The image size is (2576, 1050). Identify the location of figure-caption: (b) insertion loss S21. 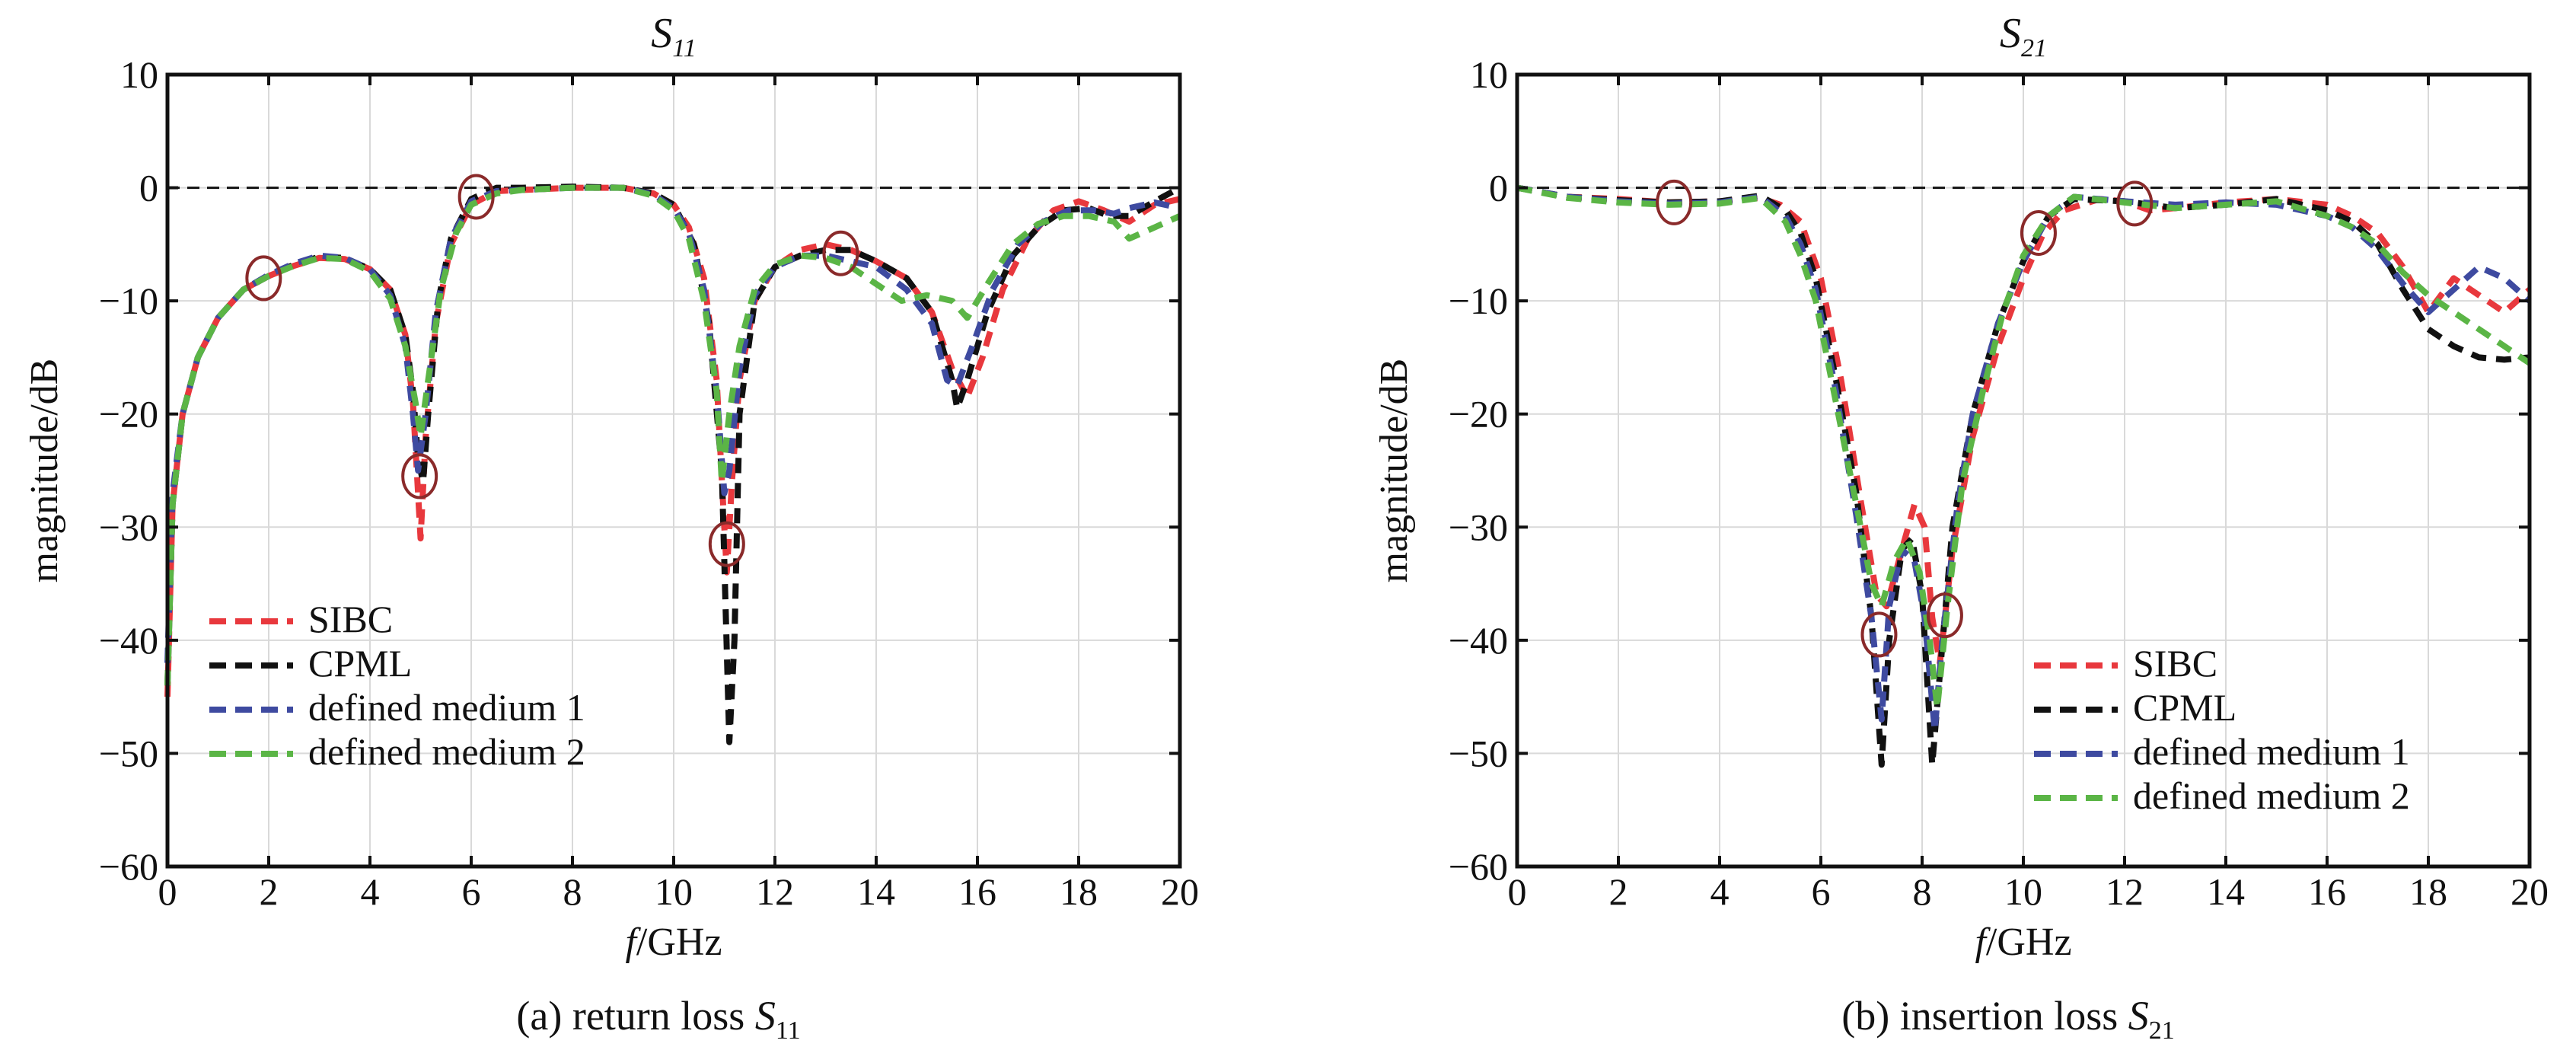
(2008, 1019).